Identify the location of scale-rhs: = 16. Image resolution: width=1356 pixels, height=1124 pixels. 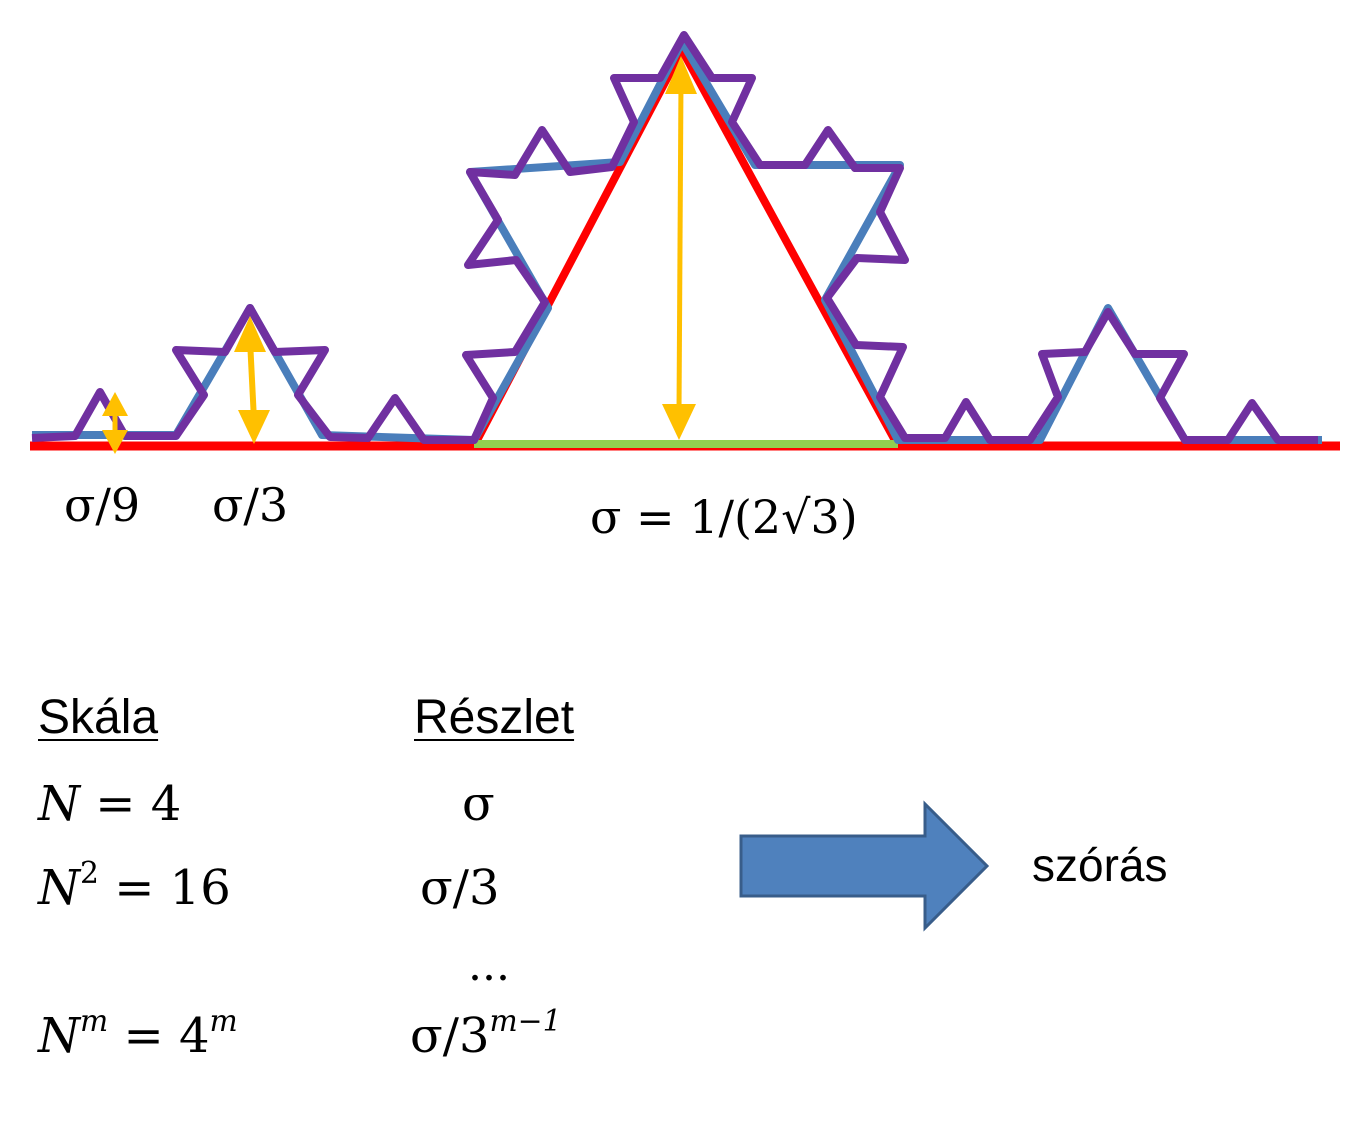
(164, 888).